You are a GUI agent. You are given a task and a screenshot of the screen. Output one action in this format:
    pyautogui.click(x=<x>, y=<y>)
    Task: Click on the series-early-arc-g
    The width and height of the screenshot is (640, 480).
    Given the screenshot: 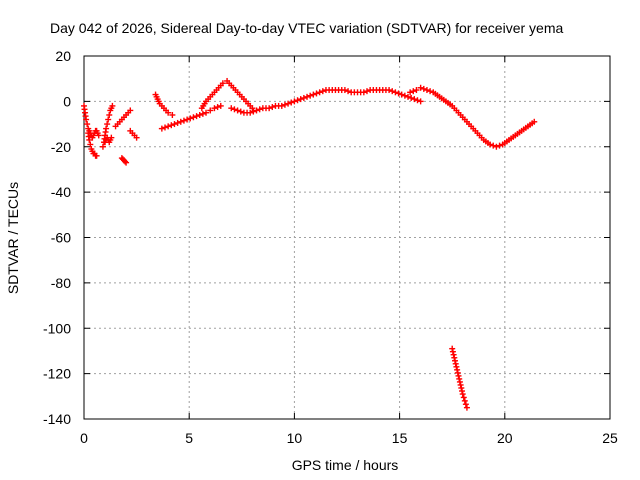 What is the action you would take?
    pyautogui.click(x=133, y=134)
    